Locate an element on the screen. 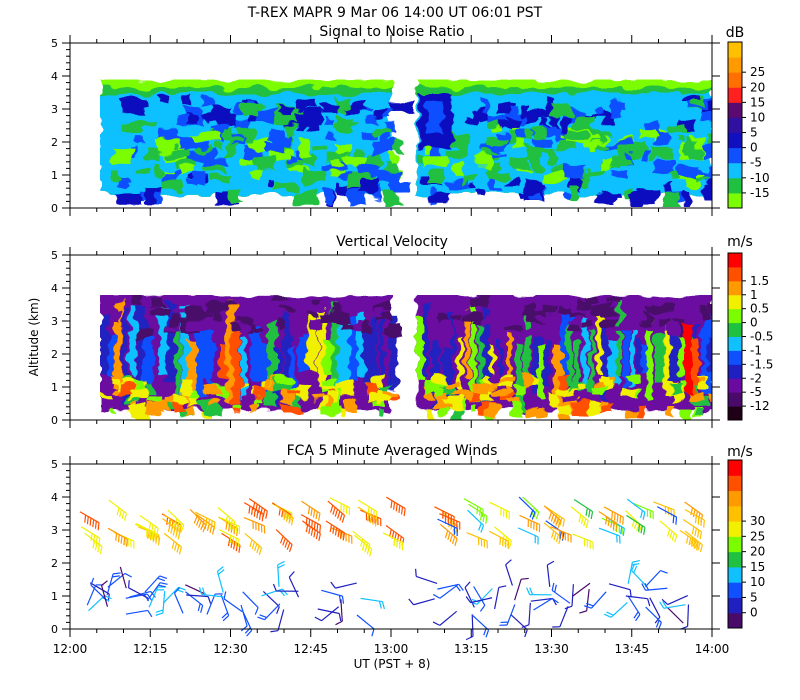 This screenshot has height=700, width=800. x-tick-label: 12:00 is located at coordinates (70, 649).